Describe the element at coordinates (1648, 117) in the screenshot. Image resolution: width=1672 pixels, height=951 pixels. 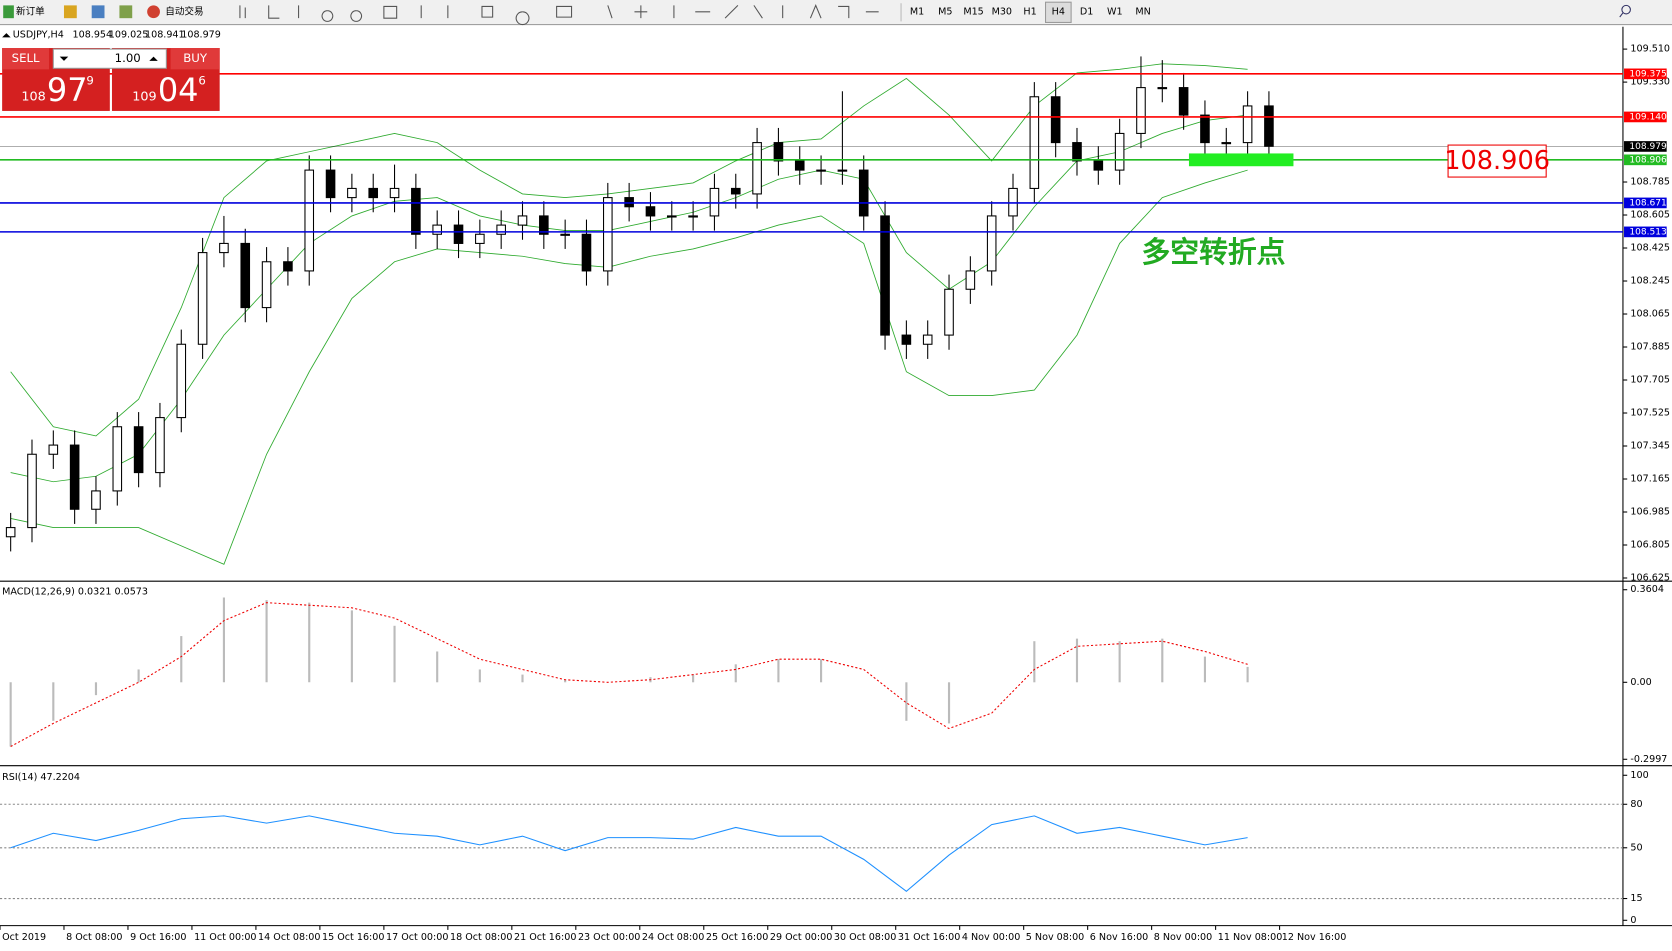
I see `level-label: 109.140` at that location.